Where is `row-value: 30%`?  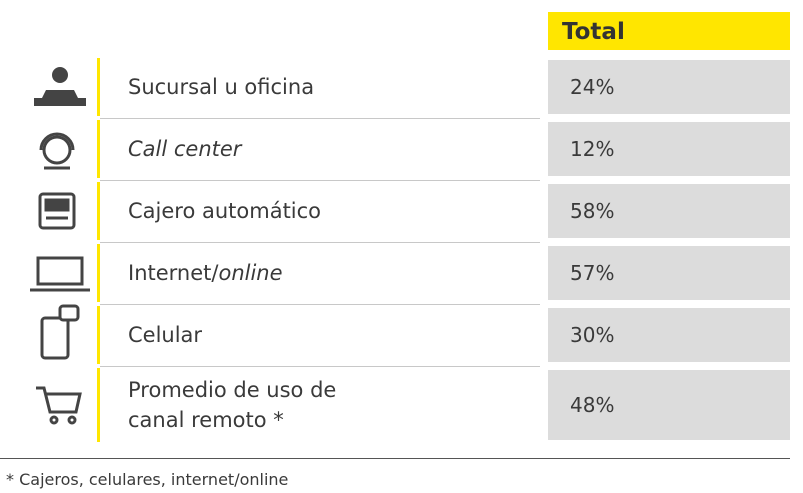
row-value: 30% is located at coordinates (669, 335).